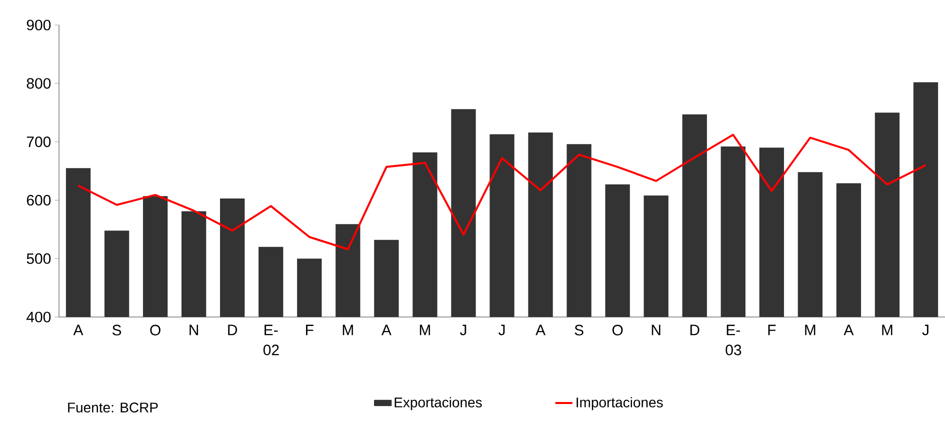 The width and height of the screenshot is (945, 424). Describe the element at coordinates (113, 407) in the screenshot. I see `source-note: Fuente: BCRP` at that location.